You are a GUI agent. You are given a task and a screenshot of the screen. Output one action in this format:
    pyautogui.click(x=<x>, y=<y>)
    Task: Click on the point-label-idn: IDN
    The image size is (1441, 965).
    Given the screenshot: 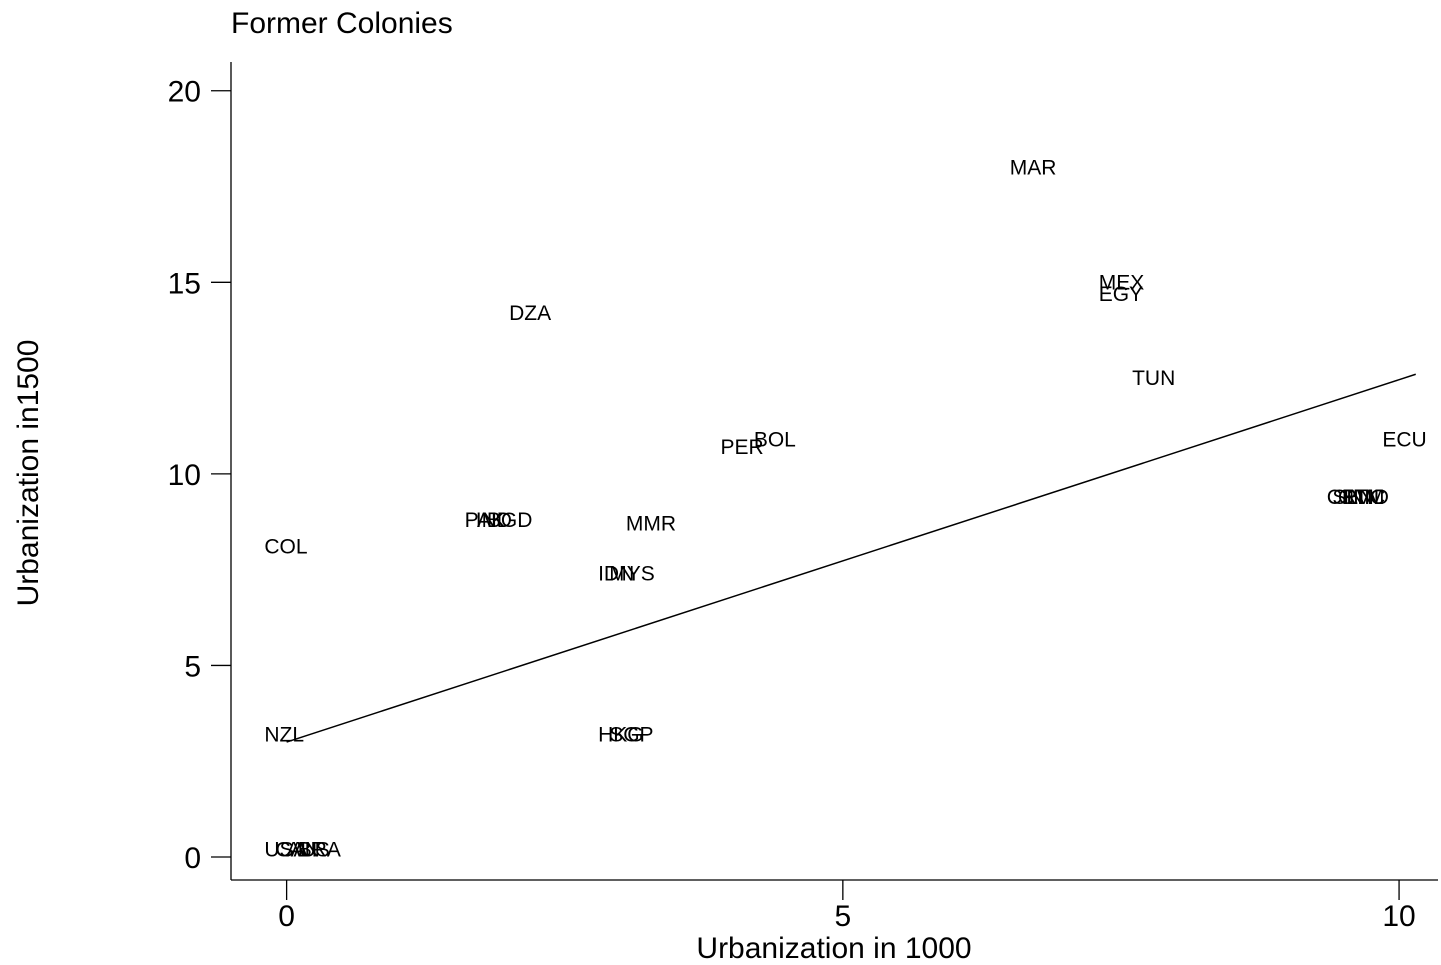 What is the action you would take?
    pyautogui.click(x=616, y=573)
    